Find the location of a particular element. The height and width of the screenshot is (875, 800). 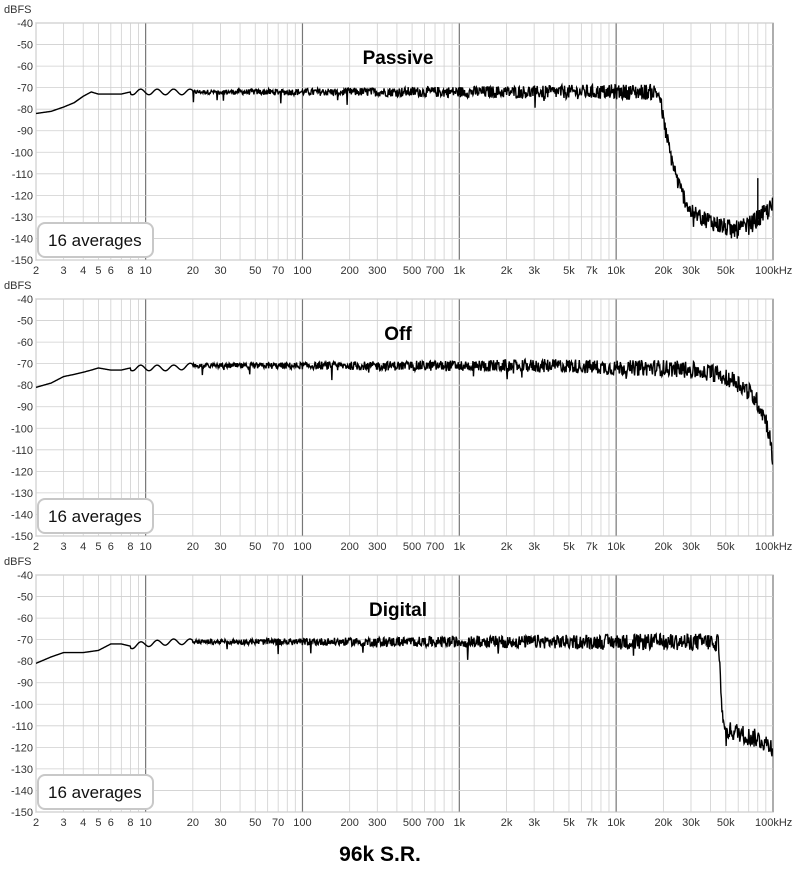

chart-title: Passive is located at coordinates (398, 58).